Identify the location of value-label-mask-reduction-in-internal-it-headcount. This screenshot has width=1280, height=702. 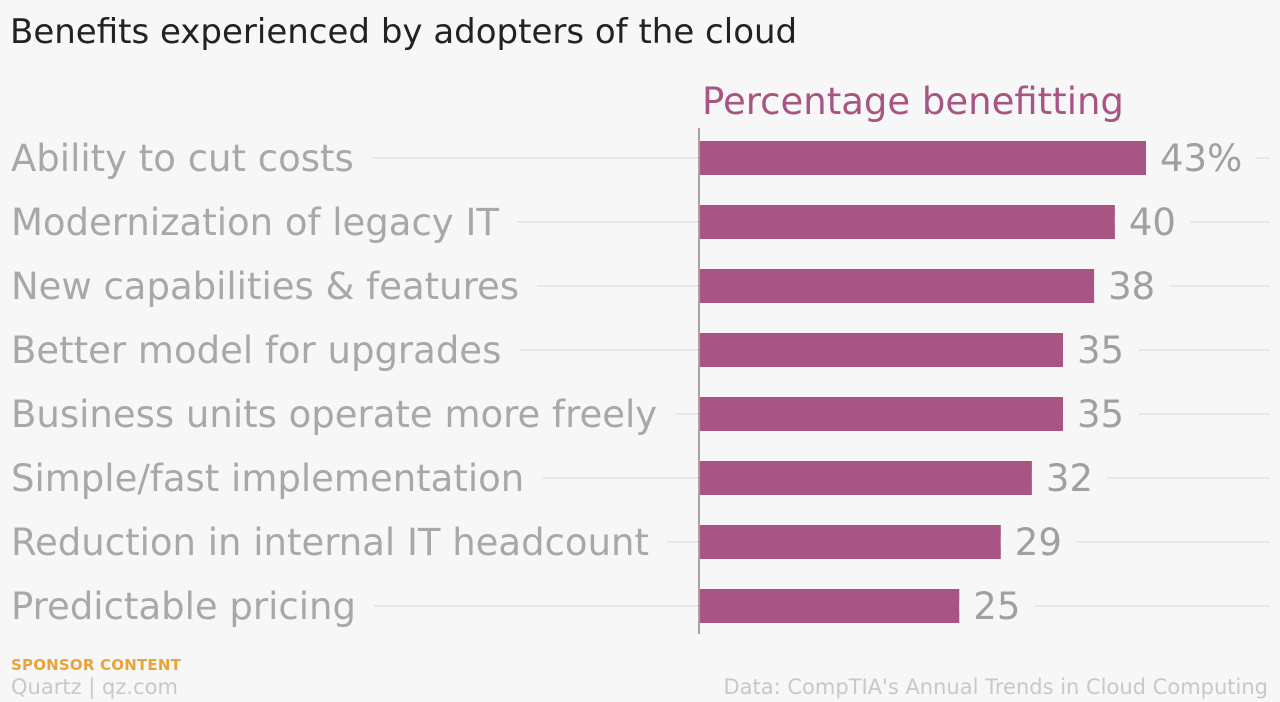
(1038, 542).